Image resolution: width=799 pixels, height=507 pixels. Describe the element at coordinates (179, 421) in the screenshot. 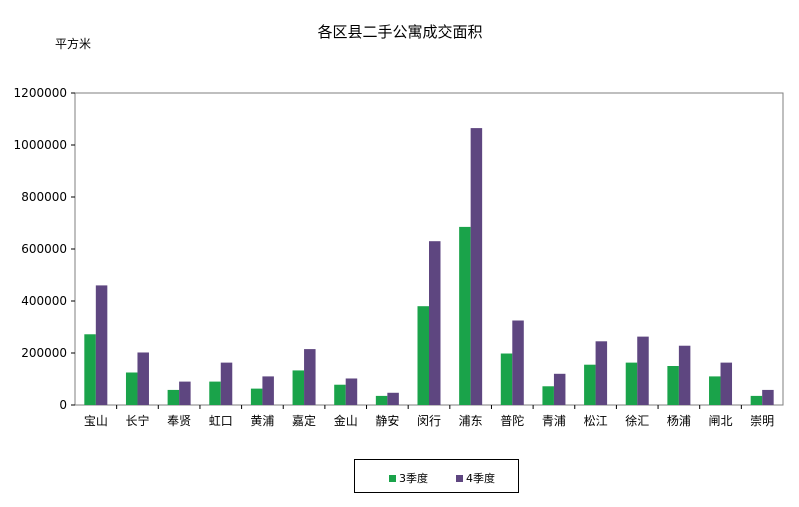

I see `x-category-label: 奉贤` at that location.